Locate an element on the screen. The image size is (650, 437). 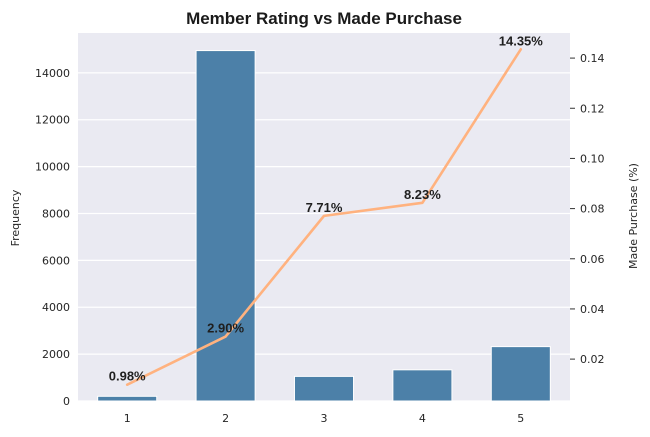
y2-tick-label: 0.08 is located at coordinates (592, 209).